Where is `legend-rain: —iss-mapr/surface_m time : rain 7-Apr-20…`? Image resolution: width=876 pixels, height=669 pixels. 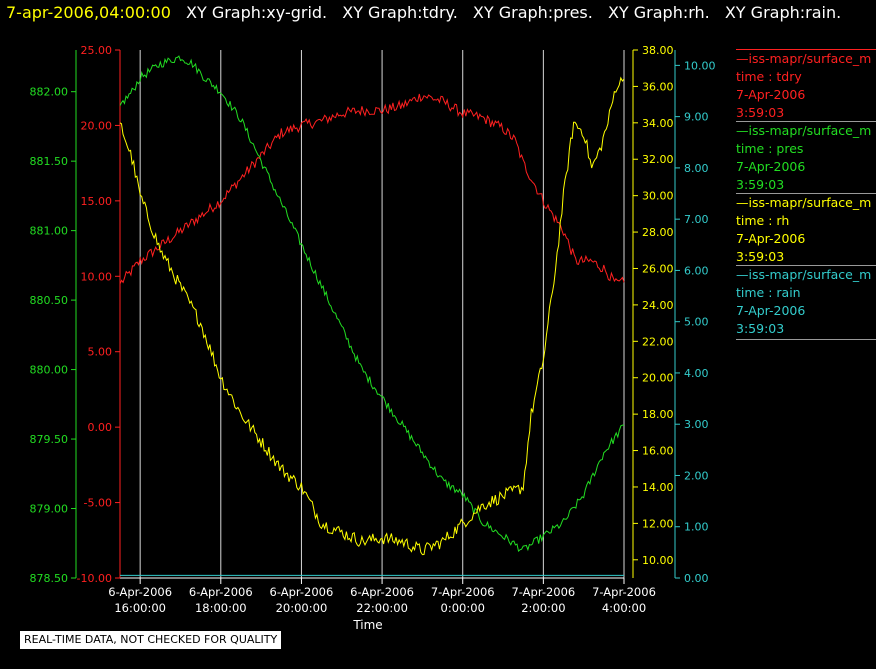
legend-rain: —iss-mapr/surface_m time : rain 7-Apr-20… is located at coordinates (806, 302).